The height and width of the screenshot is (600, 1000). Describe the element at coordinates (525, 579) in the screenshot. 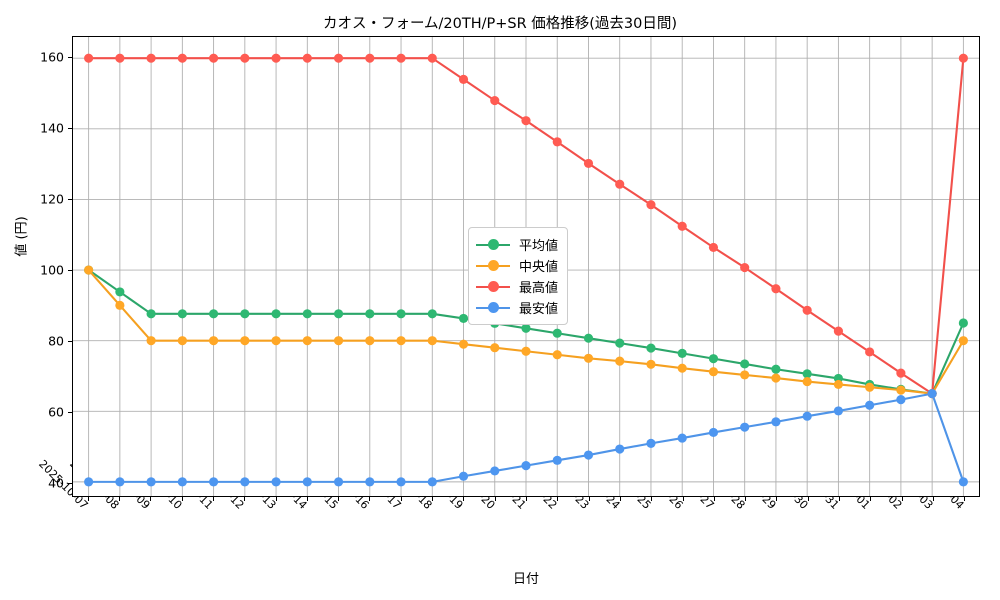

I see `x-axis-label: 日付` at that location.